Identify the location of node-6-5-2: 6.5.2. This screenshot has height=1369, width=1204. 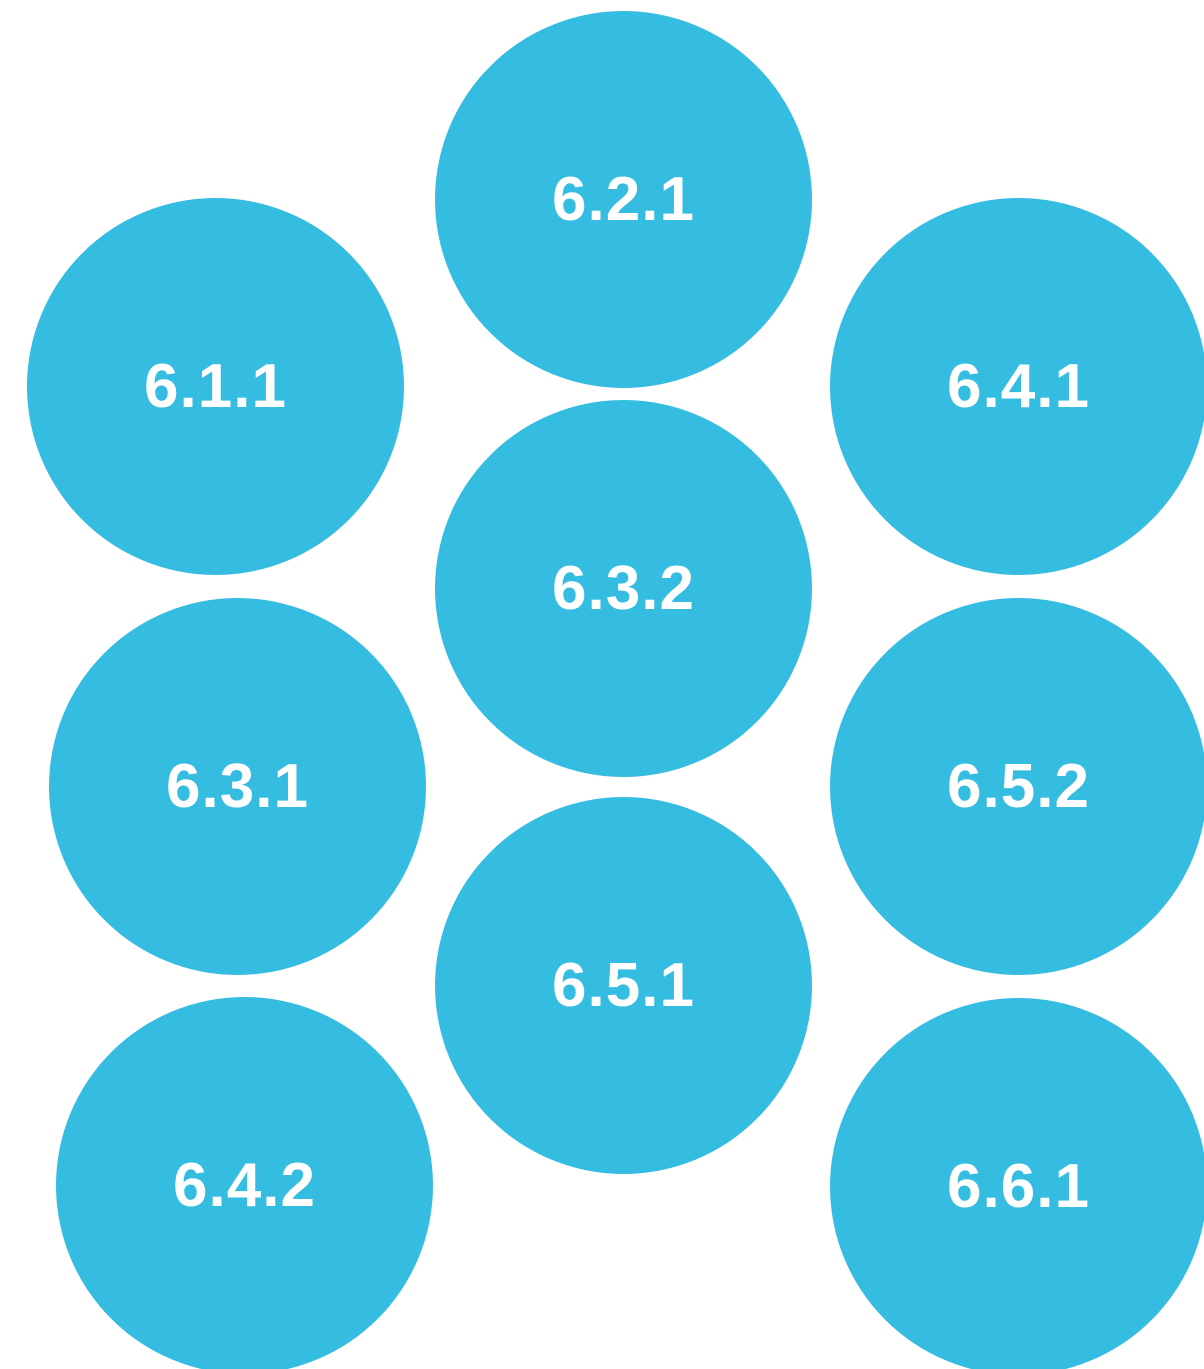
(1017, 786).